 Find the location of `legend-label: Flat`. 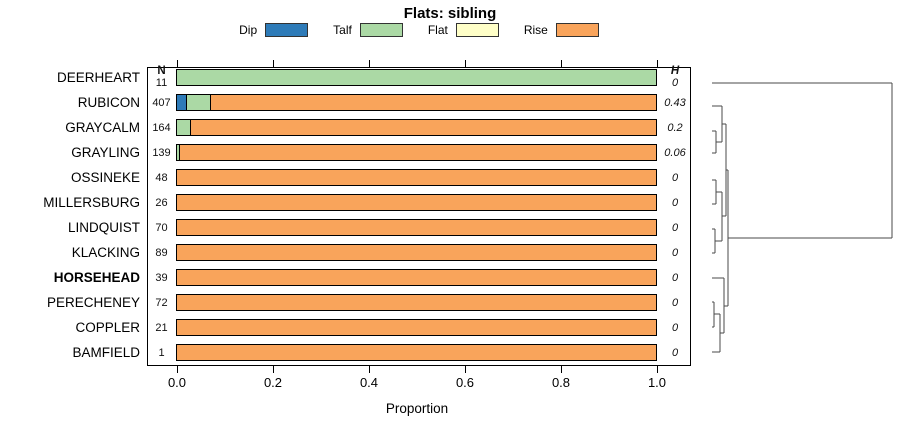

legend-label: Flat is located at coordinates (437, 30).